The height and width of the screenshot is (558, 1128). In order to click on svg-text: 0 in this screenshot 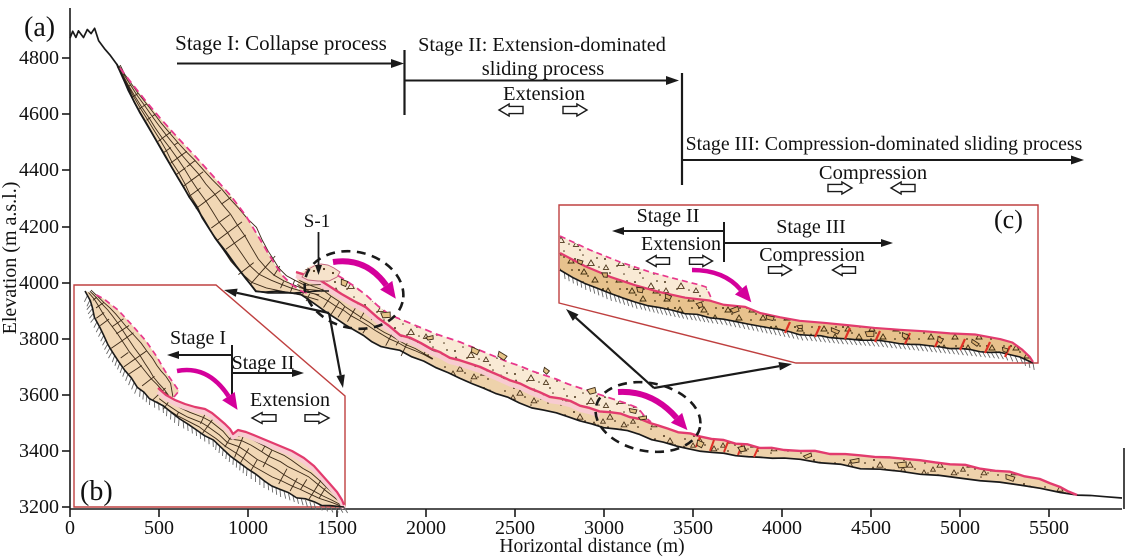, I will do `click(70, 528)`.